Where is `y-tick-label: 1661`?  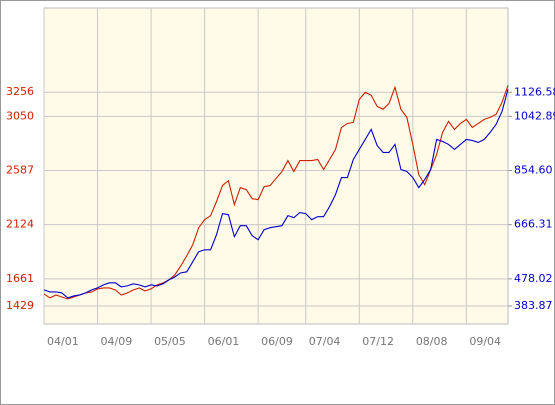 y-tick-label: 1661 is located at coordinates (20, 278).